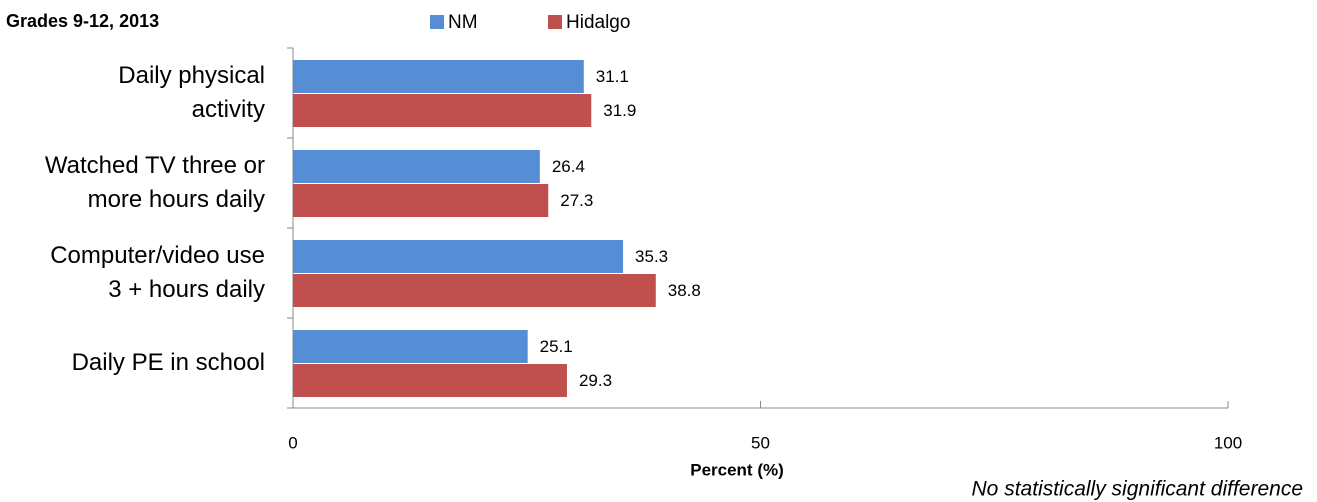 The image size is (1317, 502). Describe the element at coordinates (157, 272) in the screenshot. I see `category-label: Computer/video use 3 + hours daily` at that location.